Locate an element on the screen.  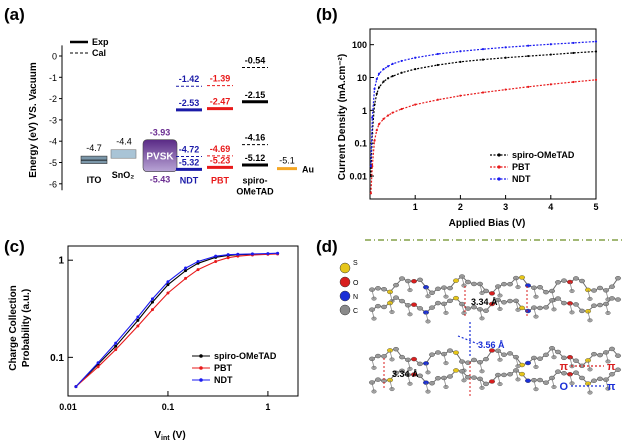
panel-b-ylabel: Current Density (mA.cm⁻²) is located at coordinates (342, 117).